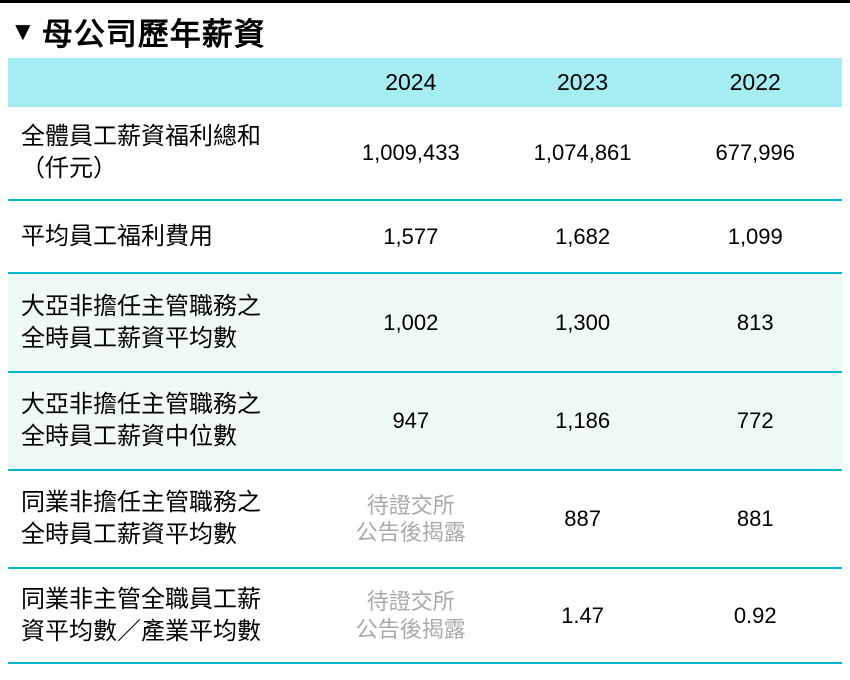 The image size is (850, 680). I want to click on row-label: 全體員工薪資福利總和 （仟元）, so click(166, 152).